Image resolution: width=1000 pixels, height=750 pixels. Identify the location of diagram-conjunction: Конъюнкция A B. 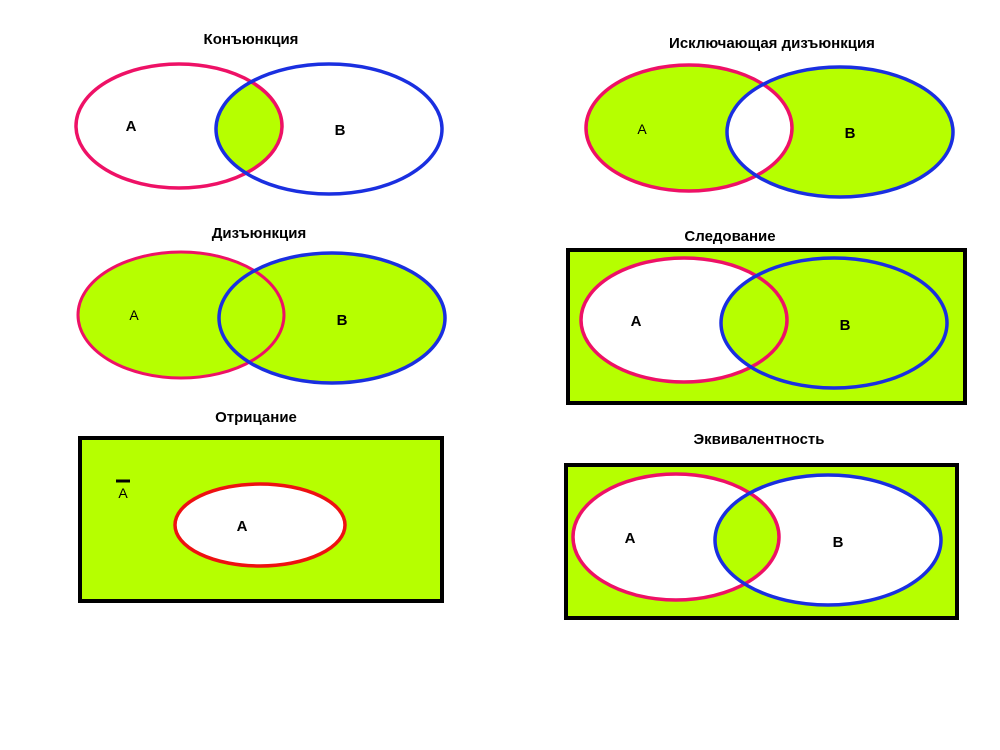
(259, 113).